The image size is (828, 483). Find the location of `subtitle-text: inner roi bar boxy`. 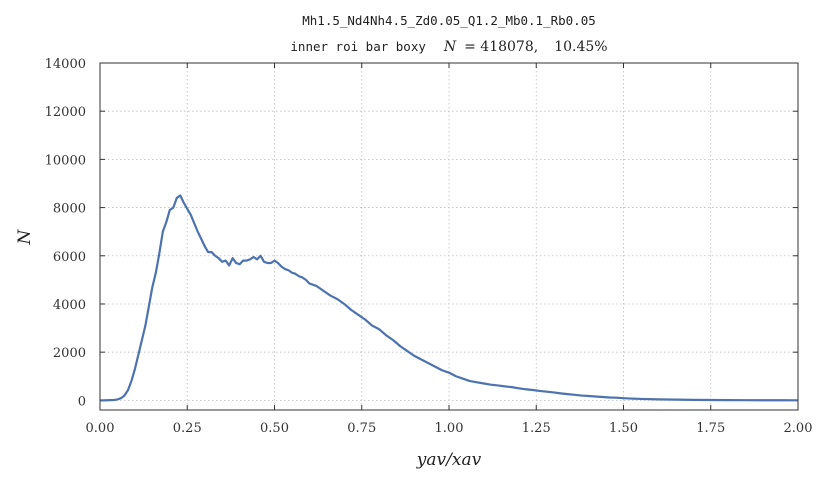

subtitle-text: inner roi bar boxy is located at coordinates (358, 46).